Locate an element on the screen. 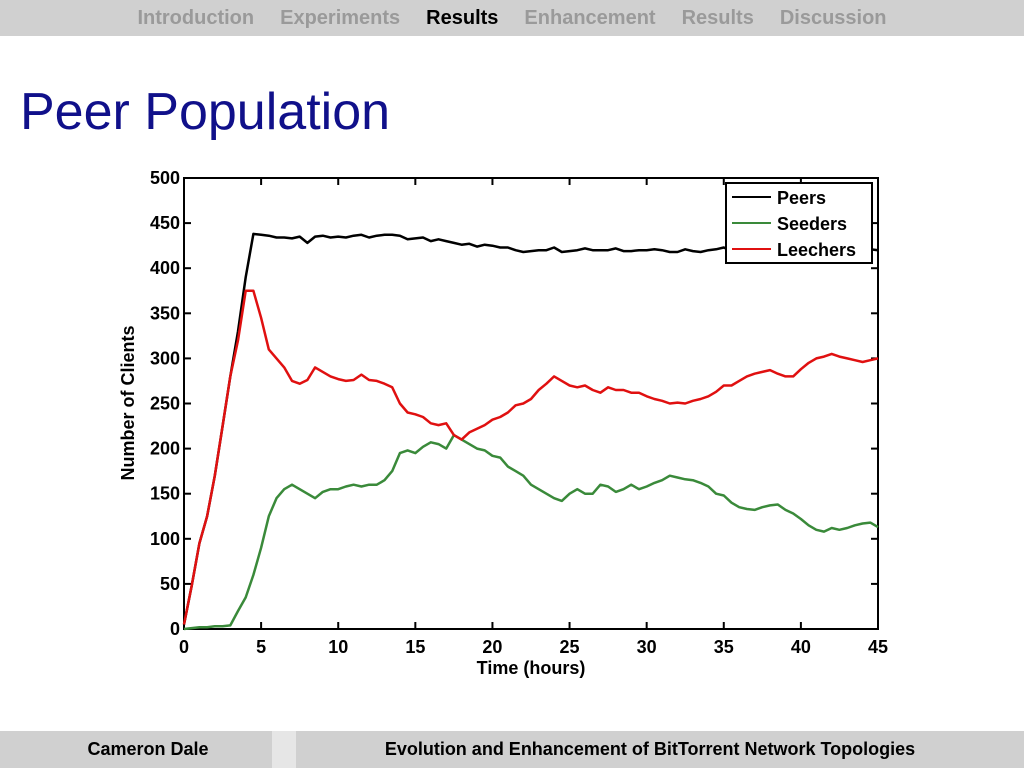 The height and width of the screenshot is (768, 1024). x-tick-label: 40 is located at coordinates (801, 647).